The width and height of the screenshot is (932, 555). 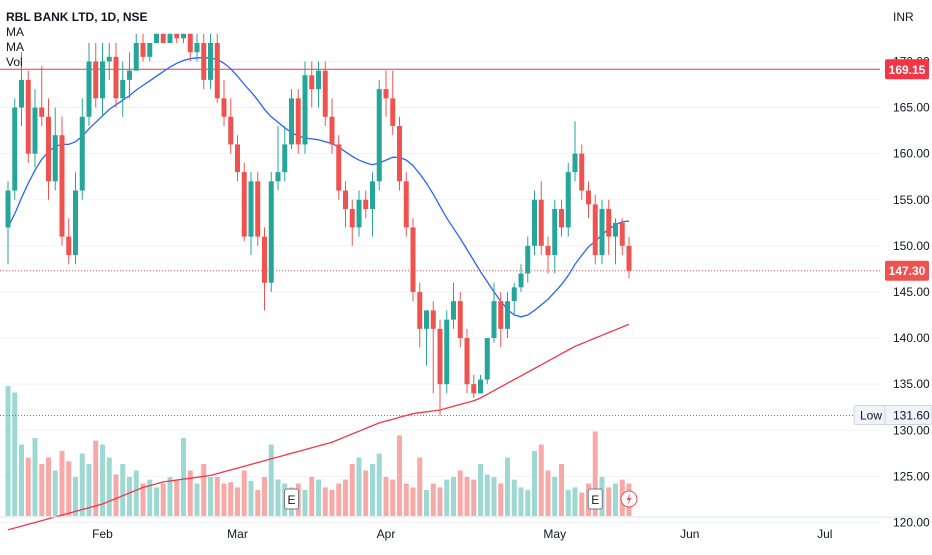 I want to click on indicator-ma-short: MA, so click(x=15, y=32).